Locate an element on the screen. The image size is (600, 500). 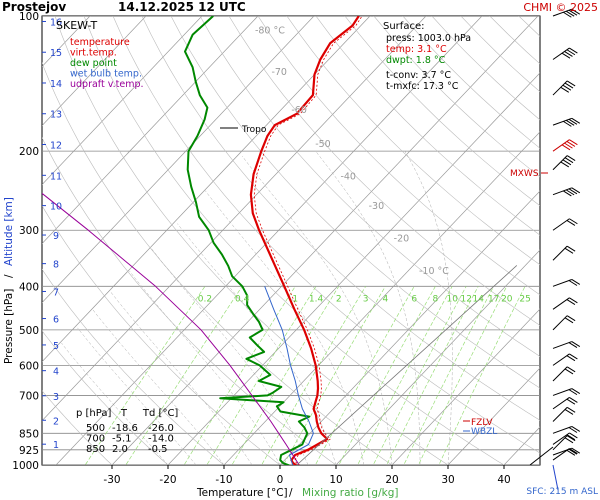
y-tick-label: 700 is located at coordinates (29, 396).